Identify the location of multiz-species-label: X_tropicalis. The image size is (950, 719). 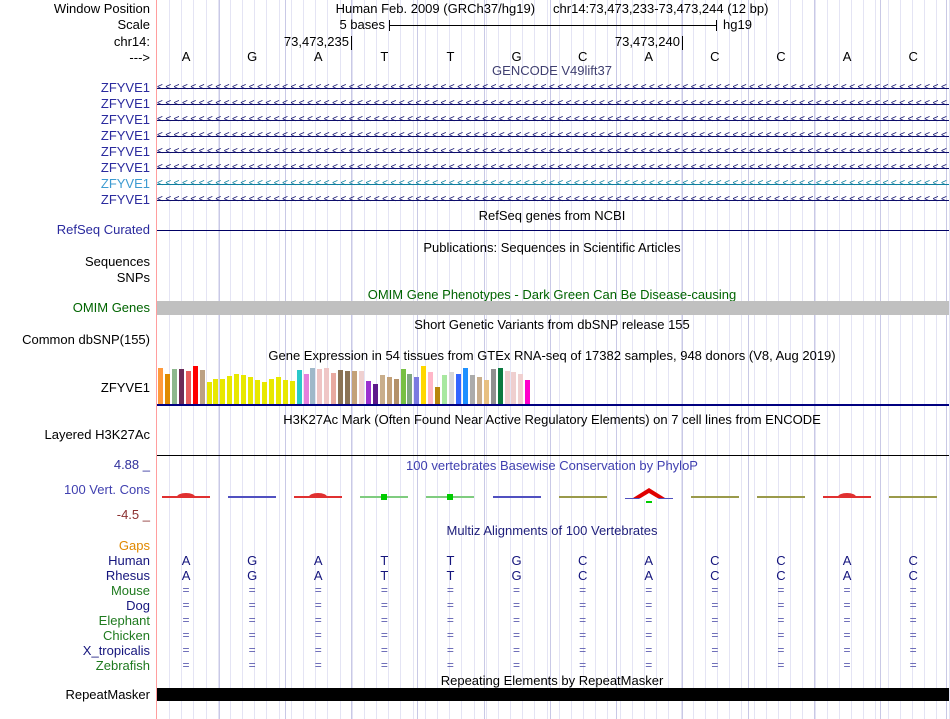
(116, 650).